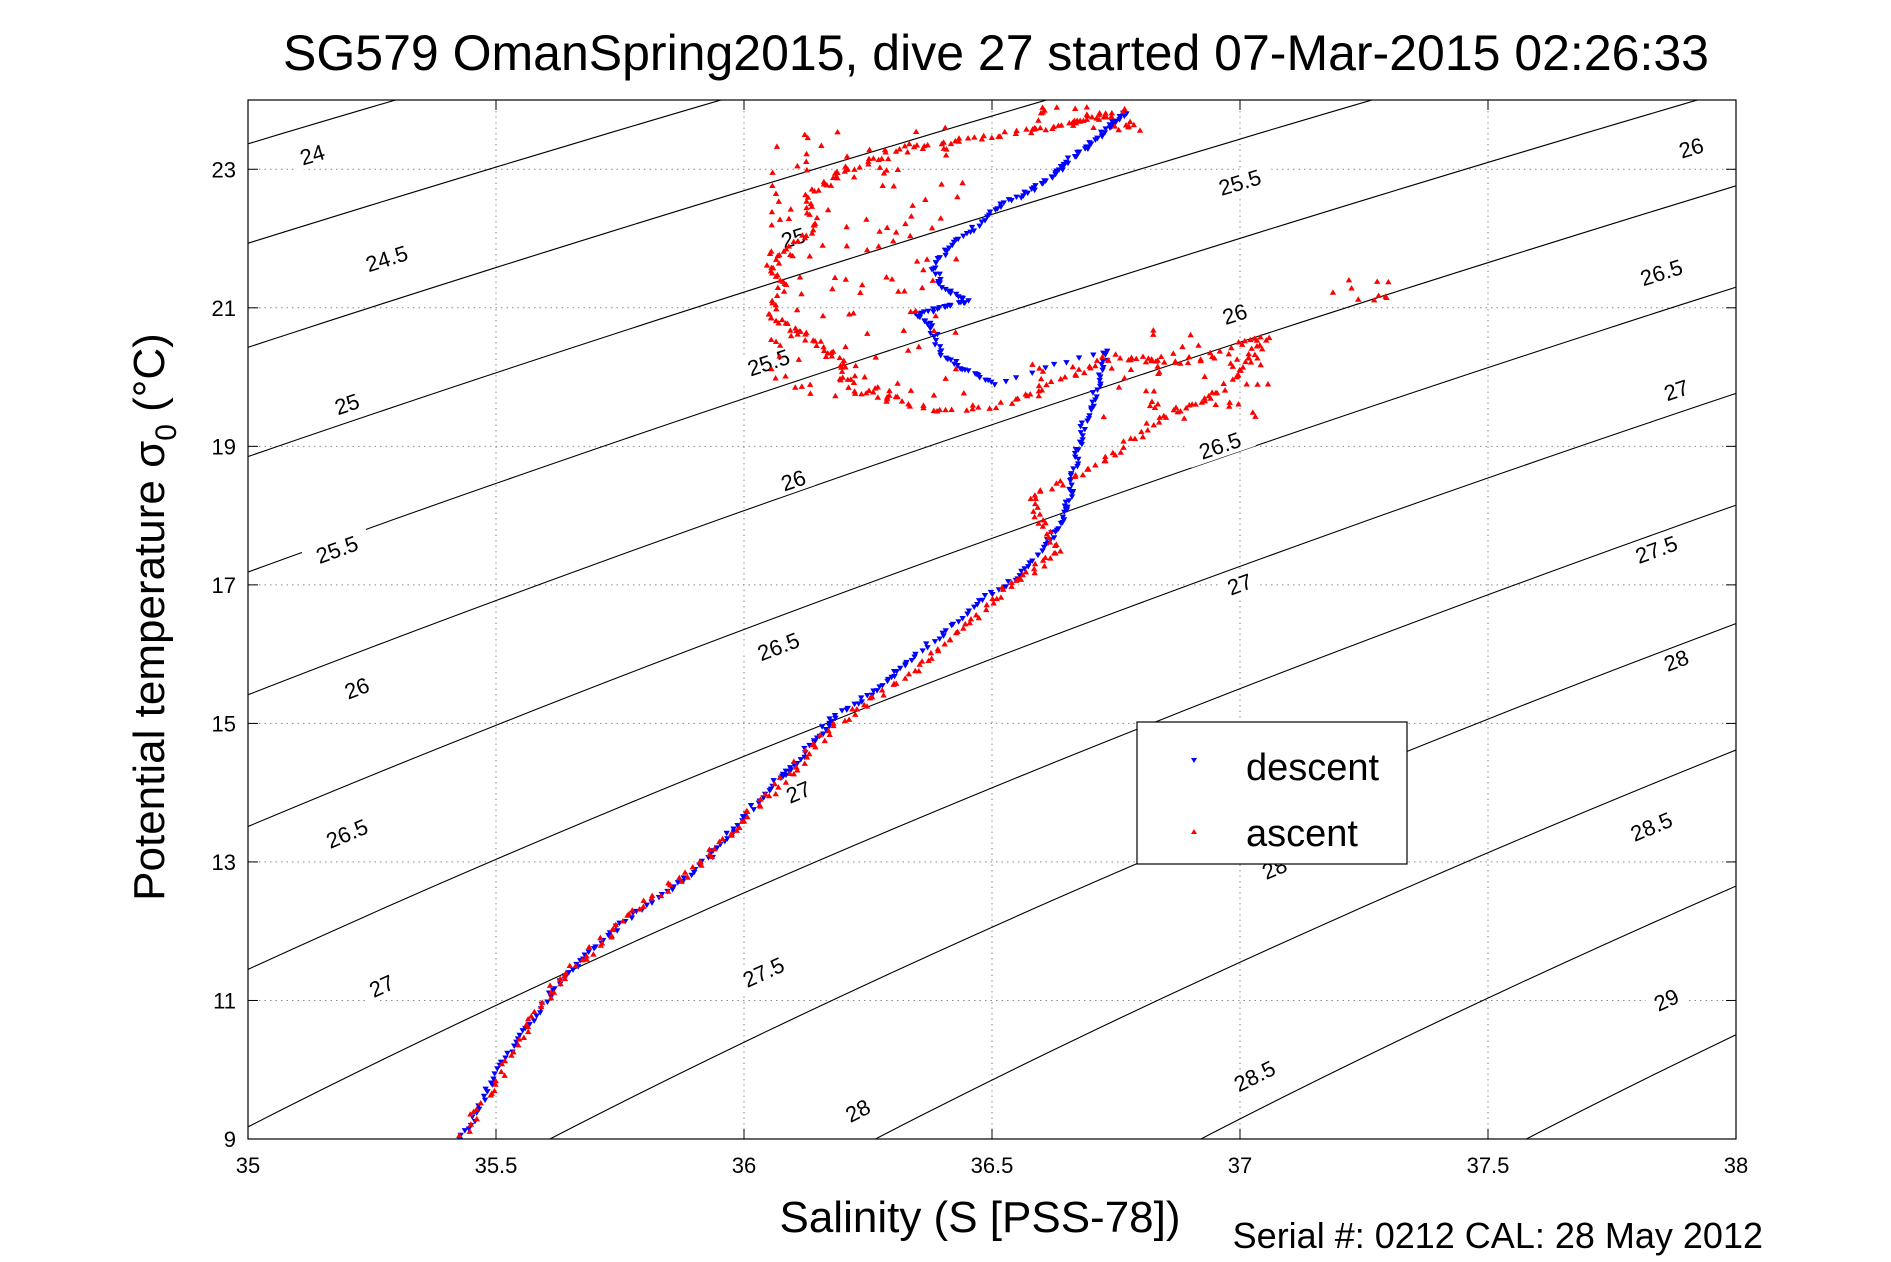 Image resolution: width=1891 pixels, height=1262 pixels. I want to click on contour-label: 26, so click(793, 480).